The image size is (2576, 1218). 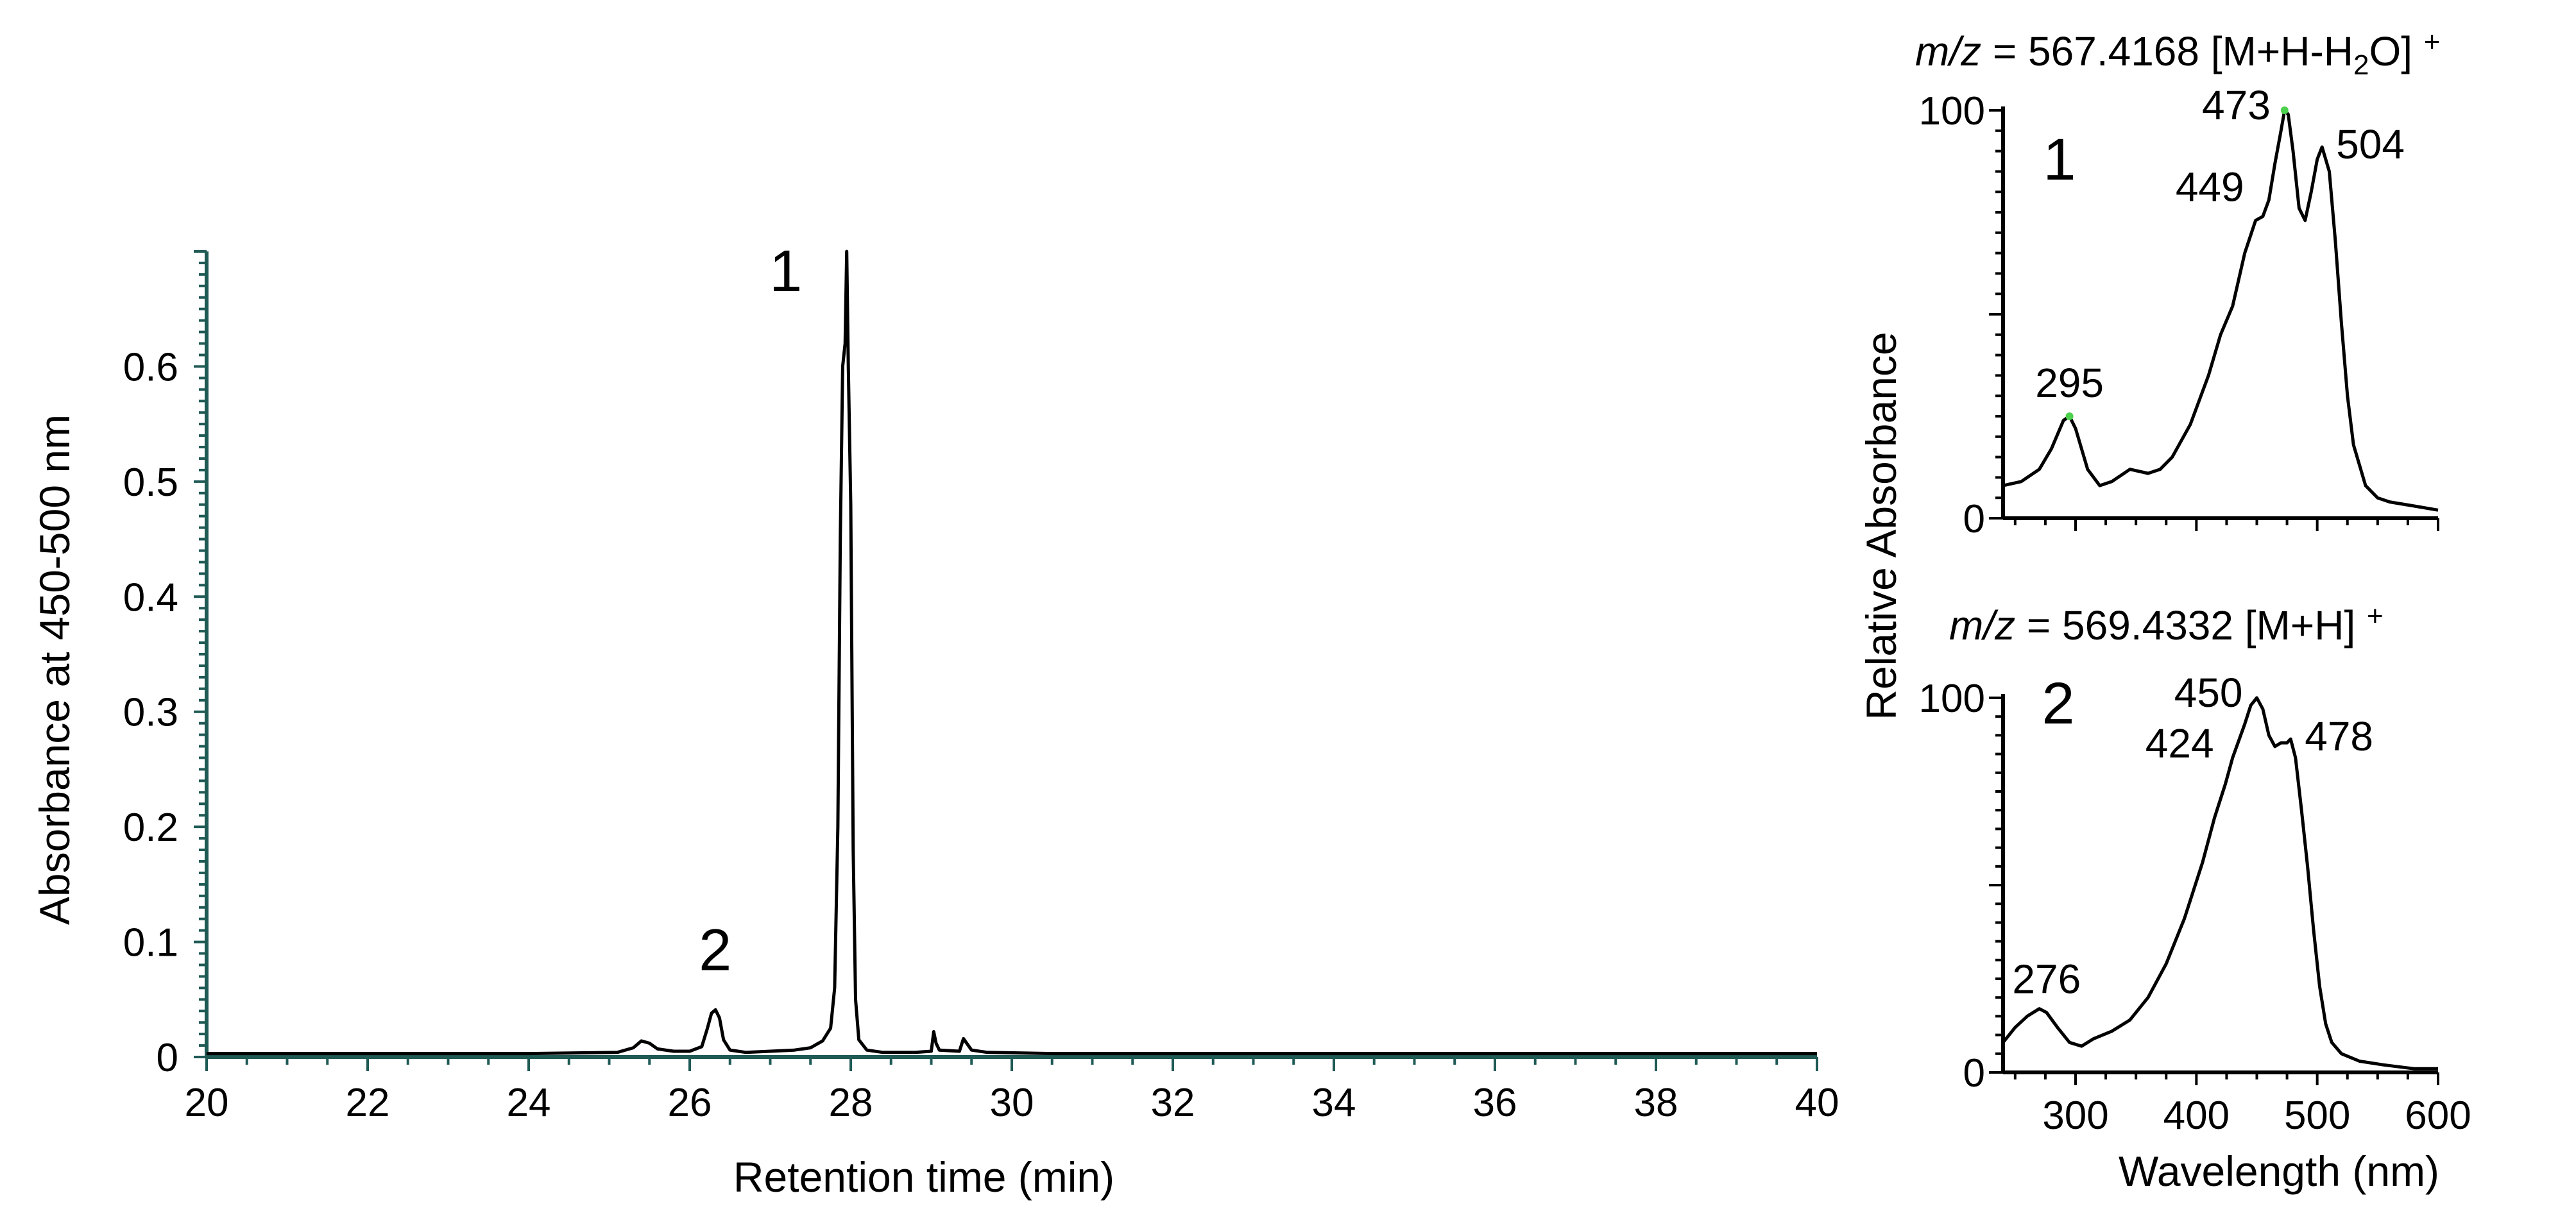 I want to click on chromatogram-x-tick-label: 20, so click(x=207, y=1103).